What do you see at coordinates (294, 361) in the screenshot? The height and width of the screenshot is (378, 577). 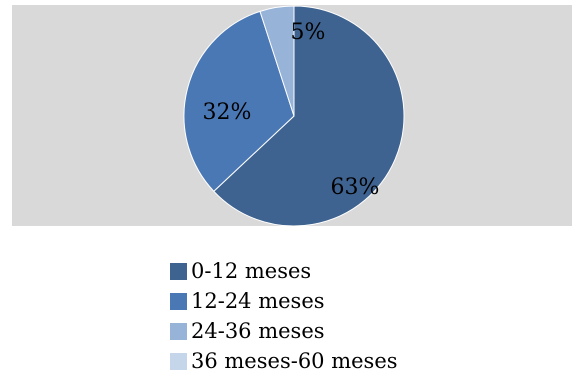 I see `legend-label: 36 meses-60 meses` at bounding box center [294, 361].